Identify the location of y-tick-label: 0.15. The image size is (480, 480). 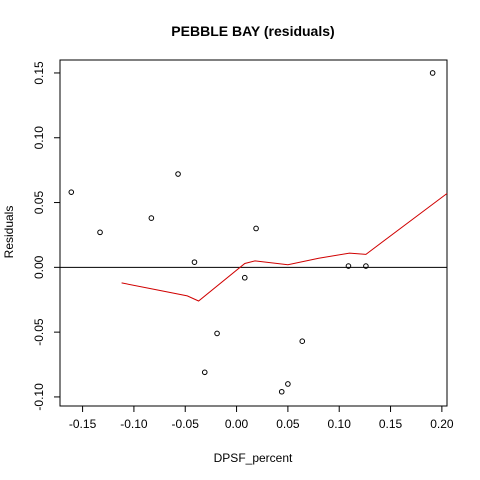
(39, 73).